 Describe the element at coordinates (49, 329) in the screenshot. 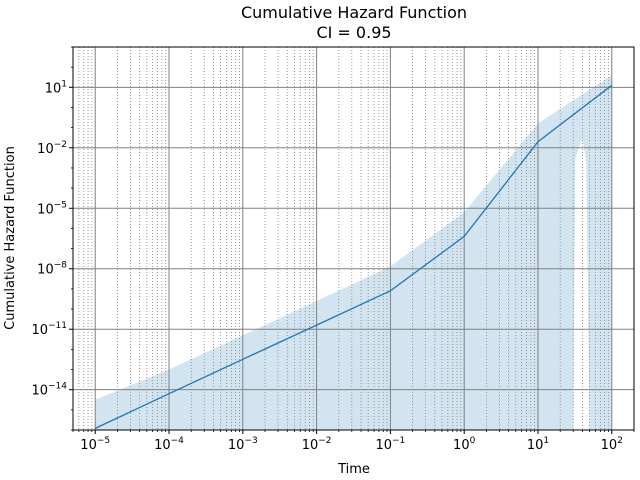

I see `y-tick-label: 10⁻¹¹` at that location.